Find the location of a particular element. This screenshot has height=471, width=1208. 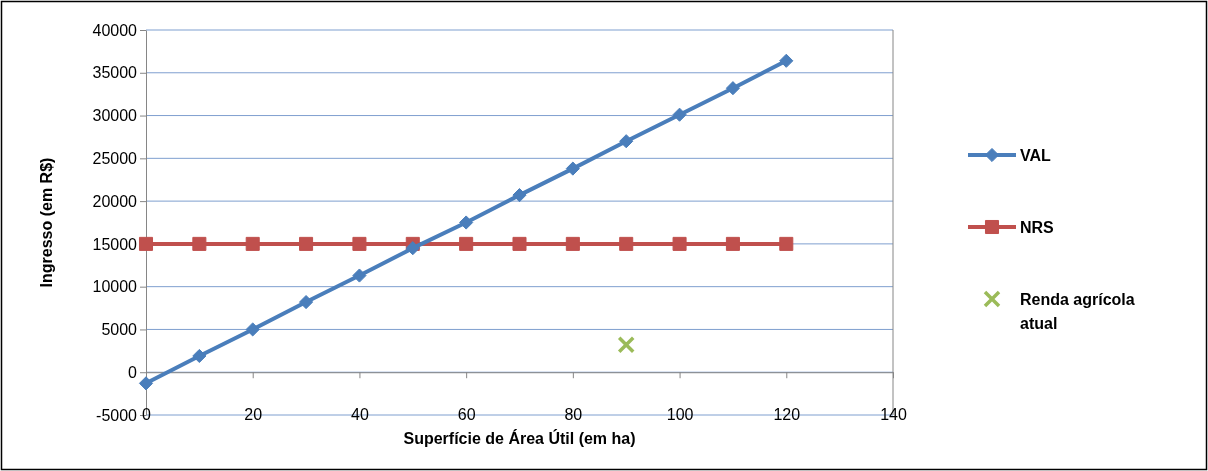

x-axis-title: Superfície de Área Útil (em ha) is located at coordinates (519, 438).